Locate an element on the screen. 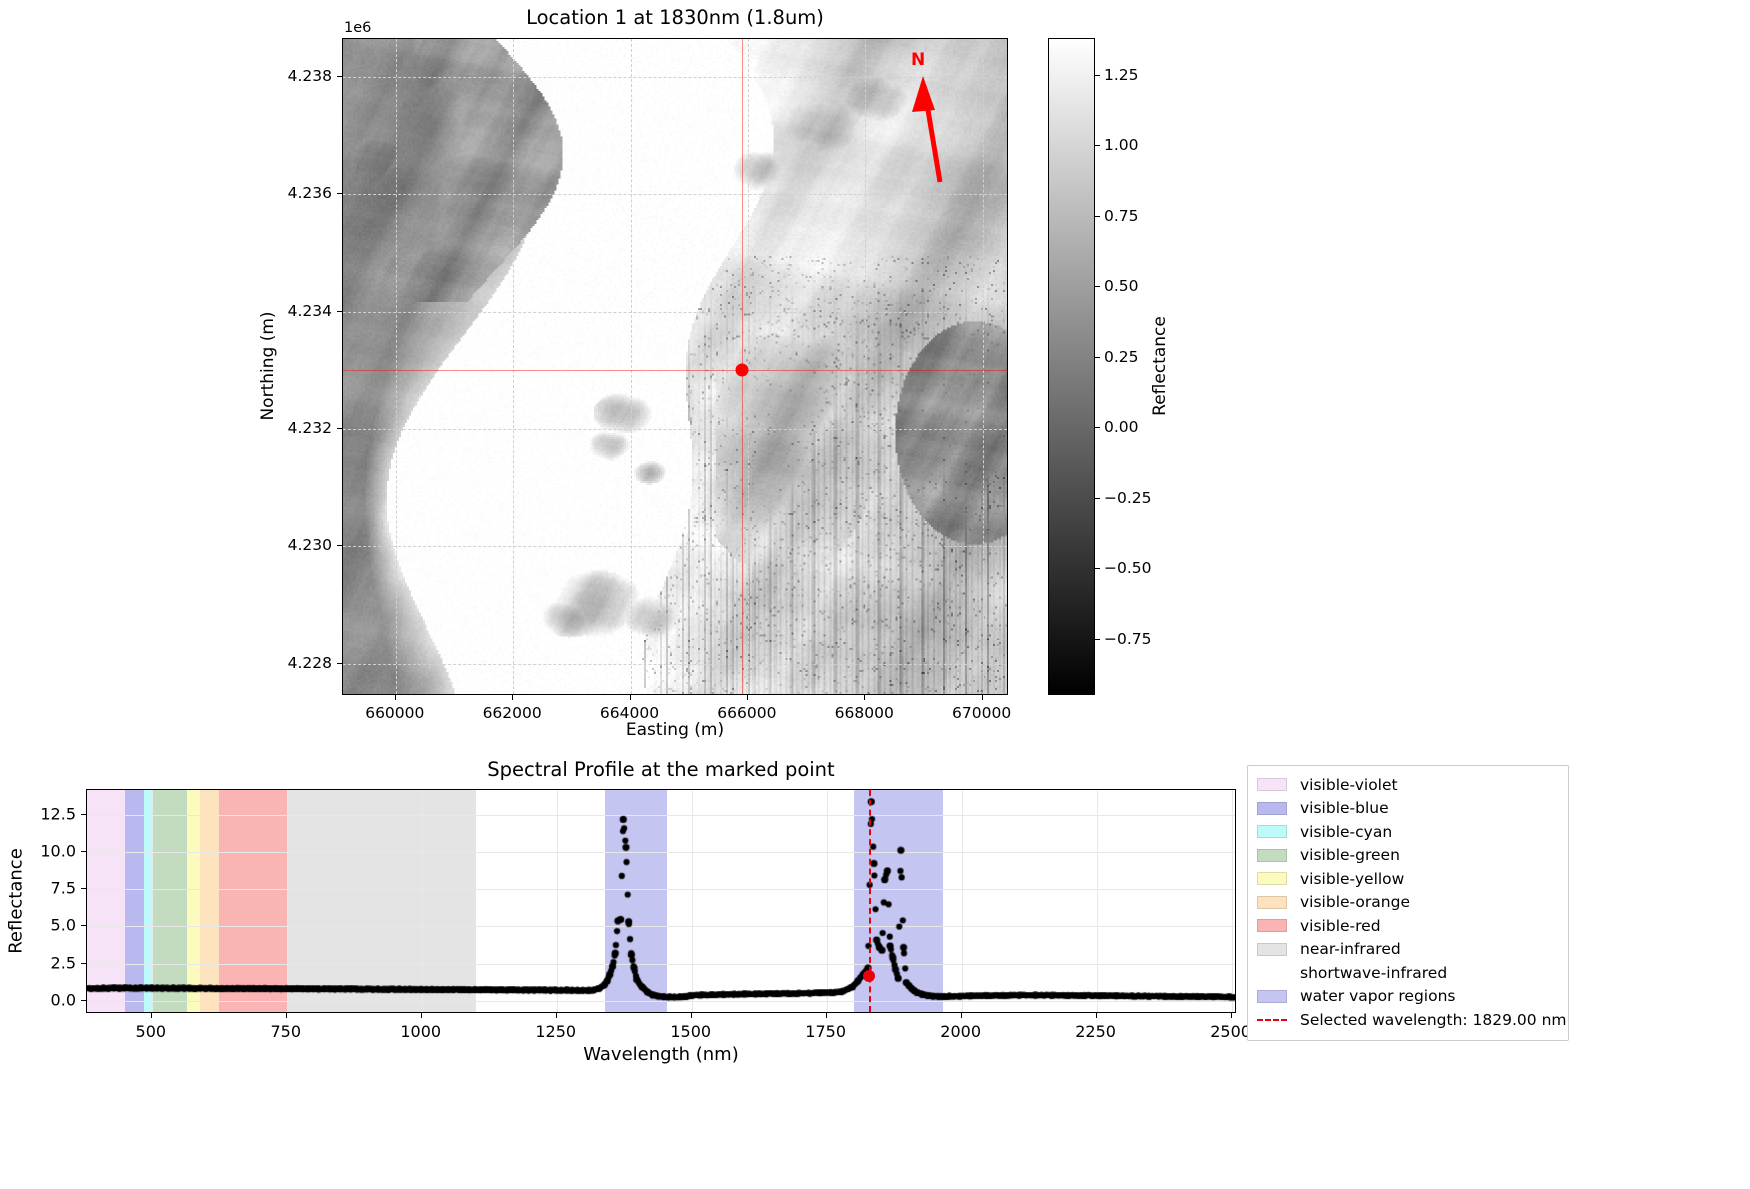  spectral-y-tick-label: 5.0 is located at coordinates (63, 925).